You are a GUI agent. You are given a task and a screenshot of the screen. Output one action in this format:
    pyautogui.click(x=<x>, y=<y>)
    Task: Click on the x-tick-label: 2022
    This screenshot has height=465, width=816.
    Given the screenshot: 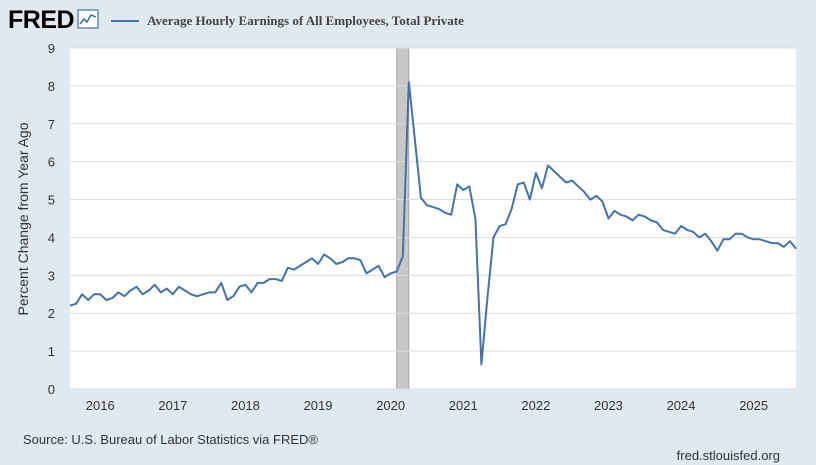 What is the action you would take?
    pyautogui.click(x=535, y=405)
    